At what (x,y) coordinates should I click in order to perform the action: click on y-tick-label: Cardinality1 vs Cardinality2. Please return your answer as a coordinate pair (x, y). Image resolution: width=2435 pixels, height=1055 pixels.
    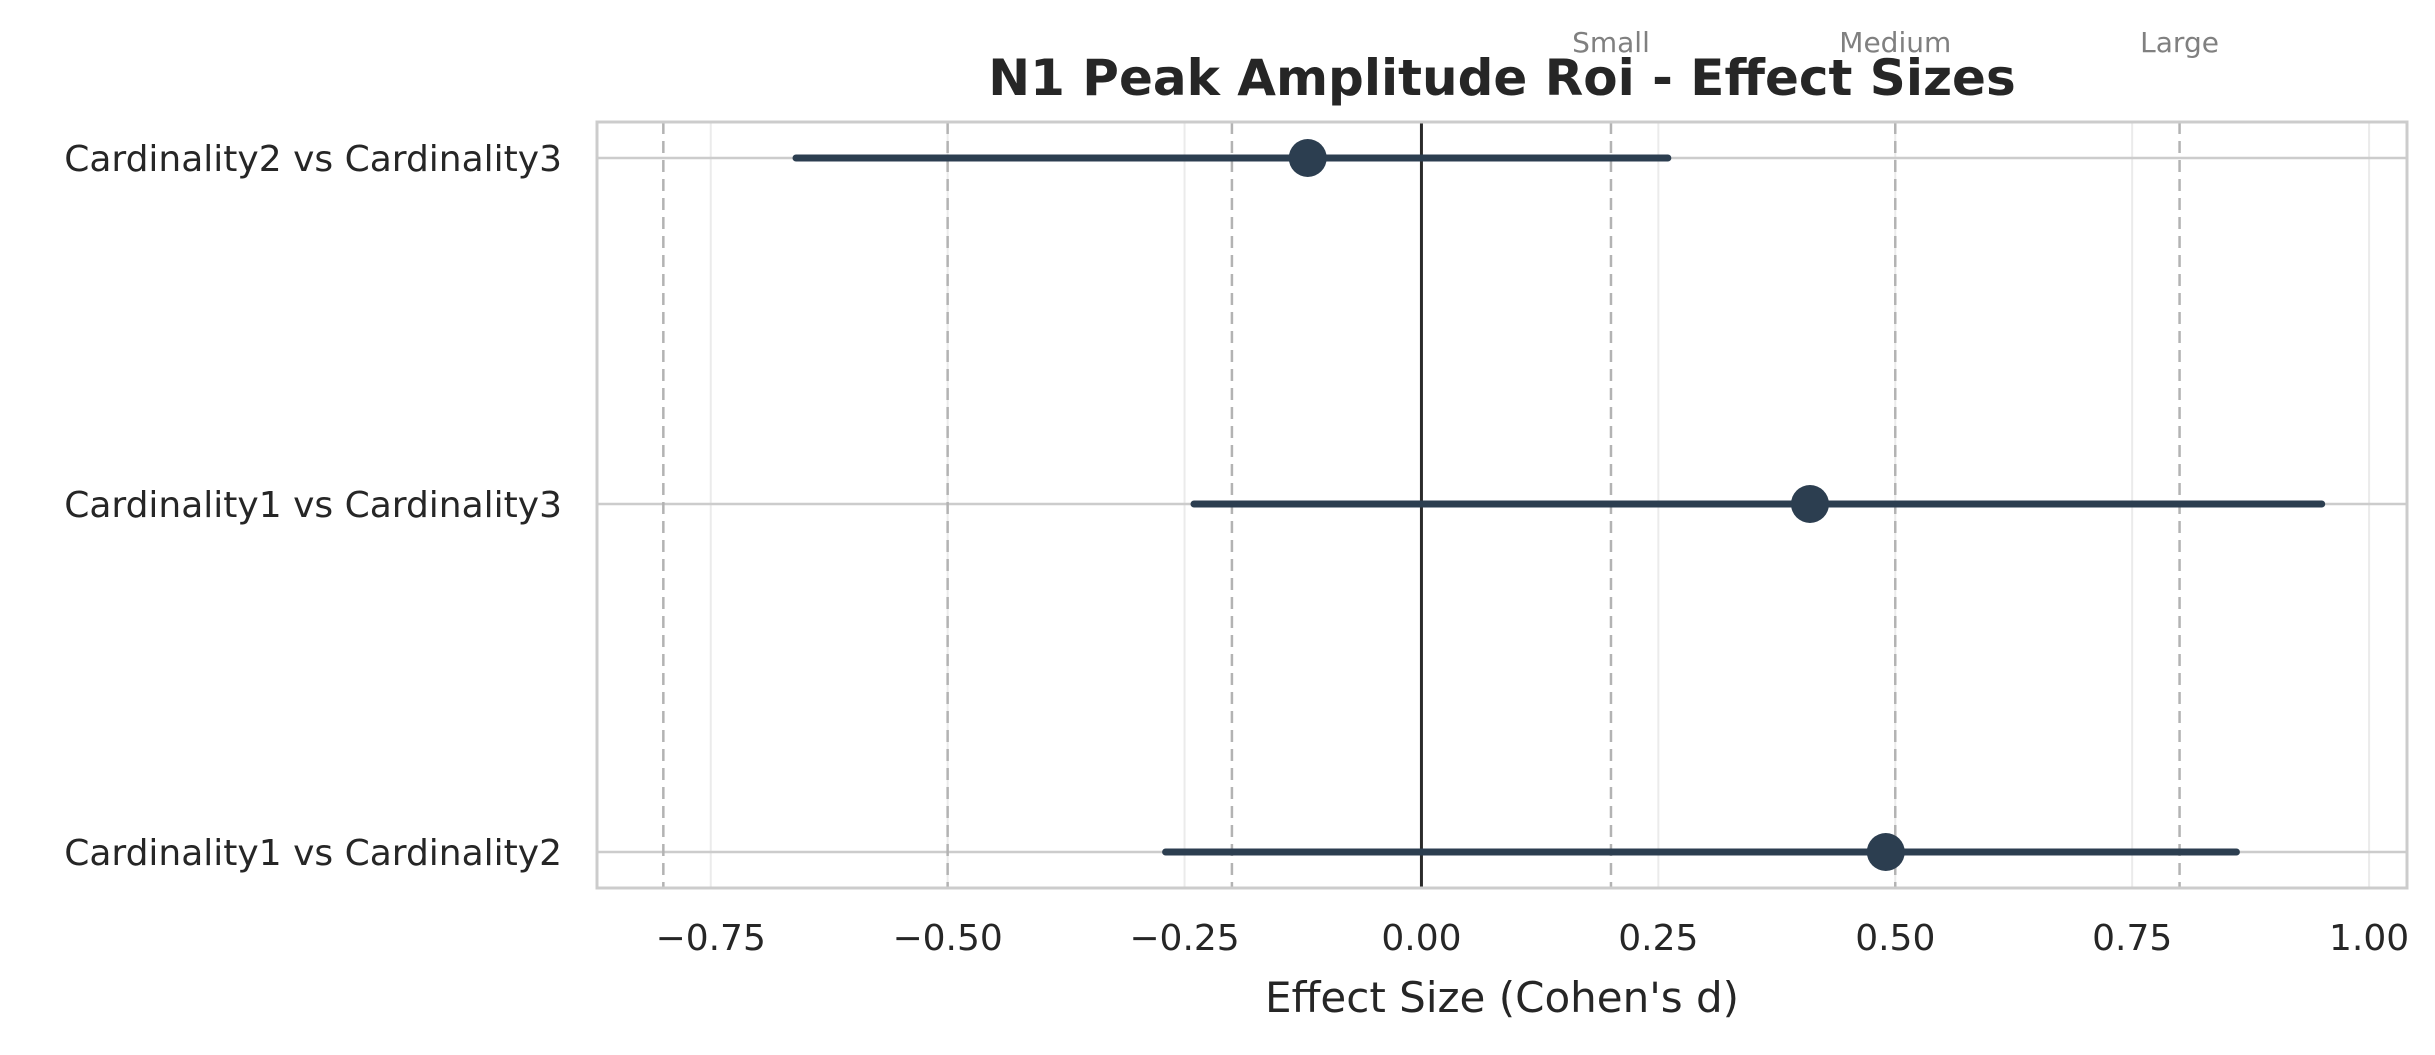
    Looking at the image, I should click on (313, 853).